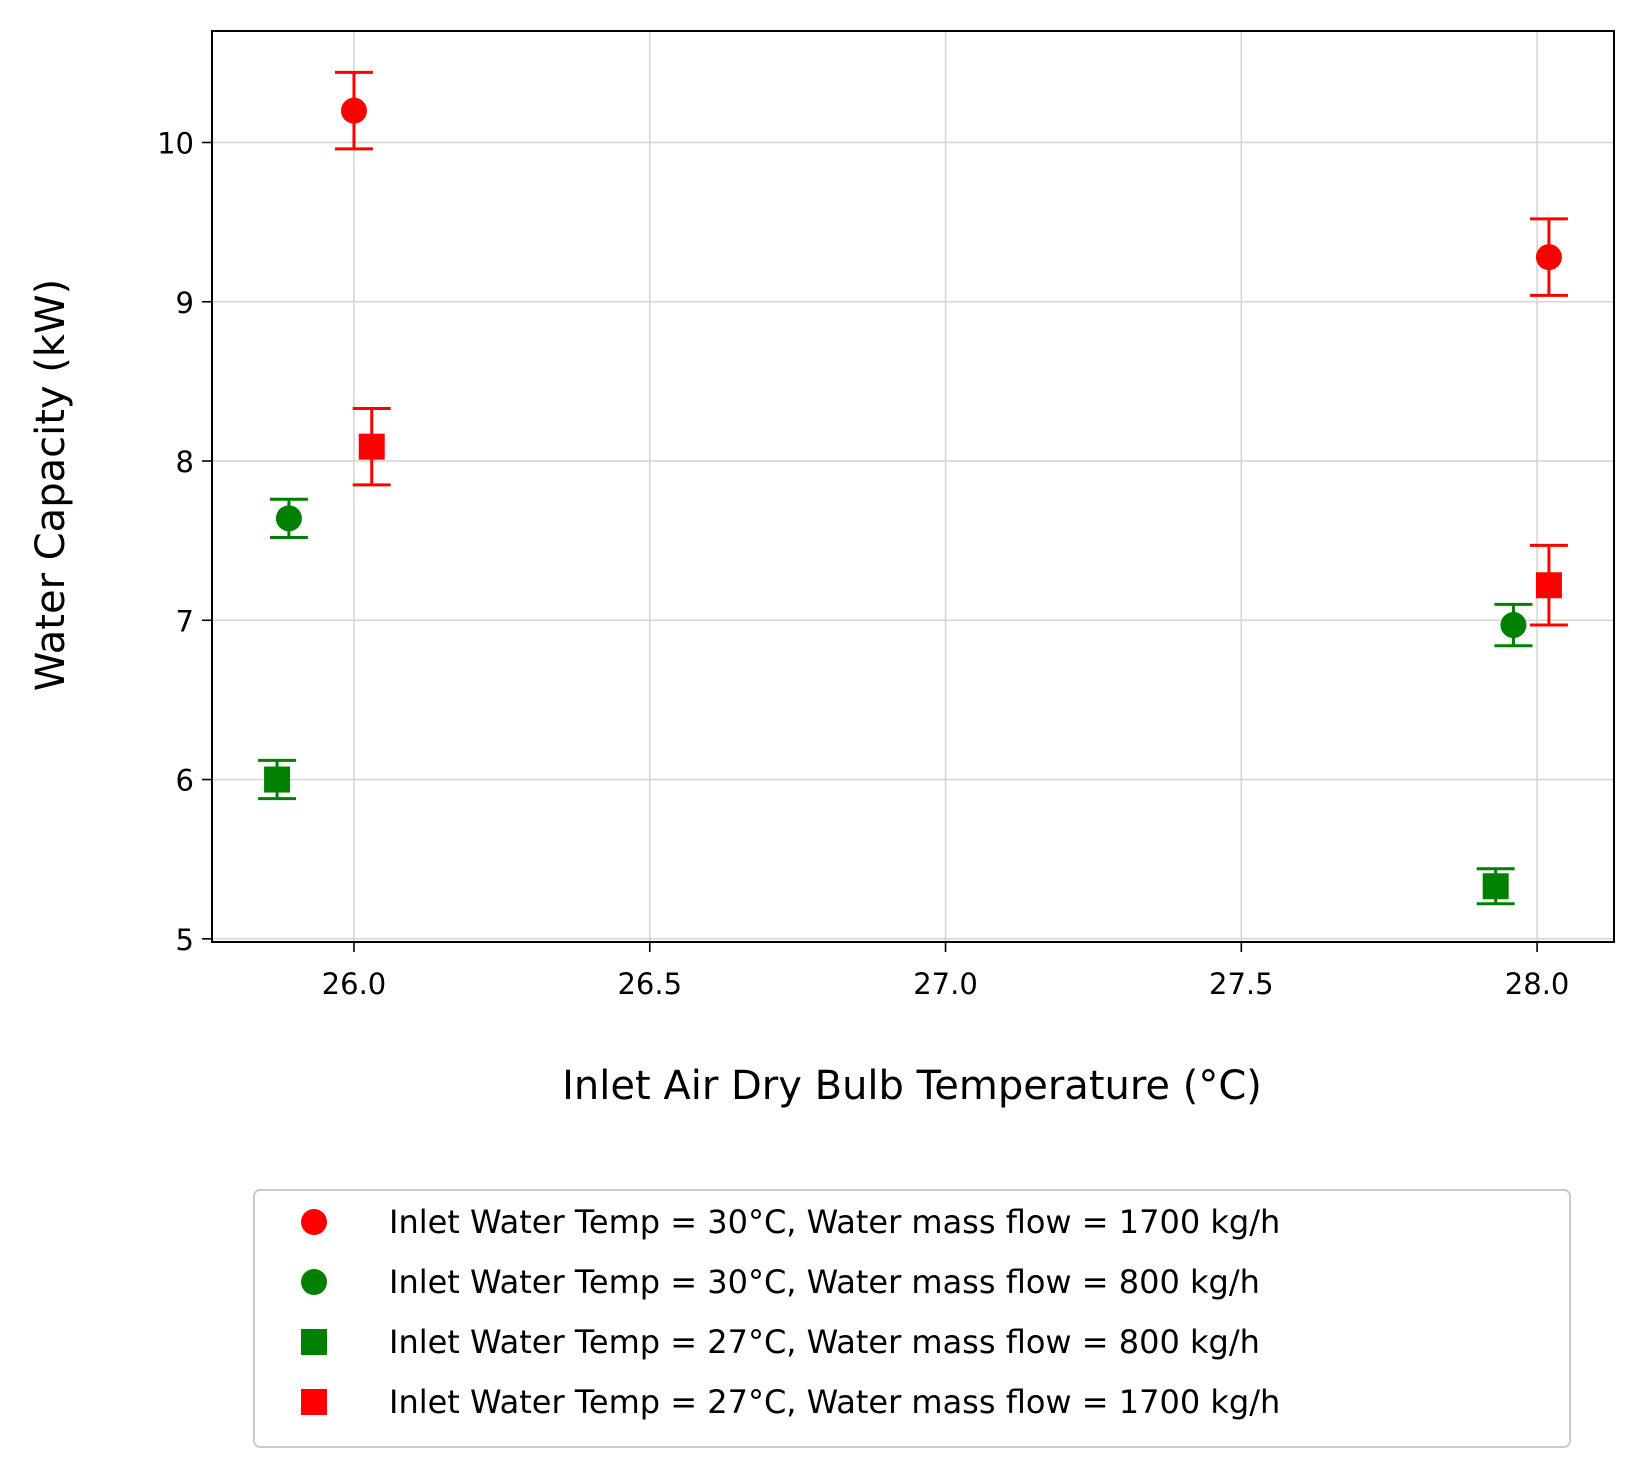 This screenshot has height=1469, width=1635. Describe the element at coordinates (185, 781) in the screenshot. I see `y-tick-label: 6` at that location.